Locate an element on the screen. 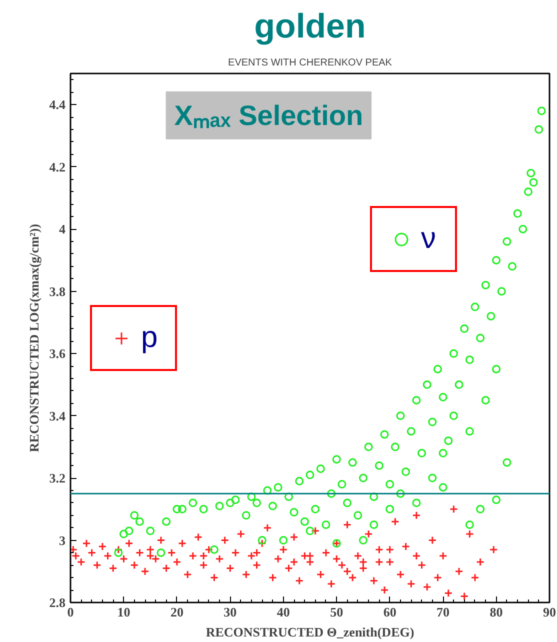 Image resolution: width=557 pixels, height=642 pixels. y-tick-label: 4.4 is located at coordinates (57, 104).